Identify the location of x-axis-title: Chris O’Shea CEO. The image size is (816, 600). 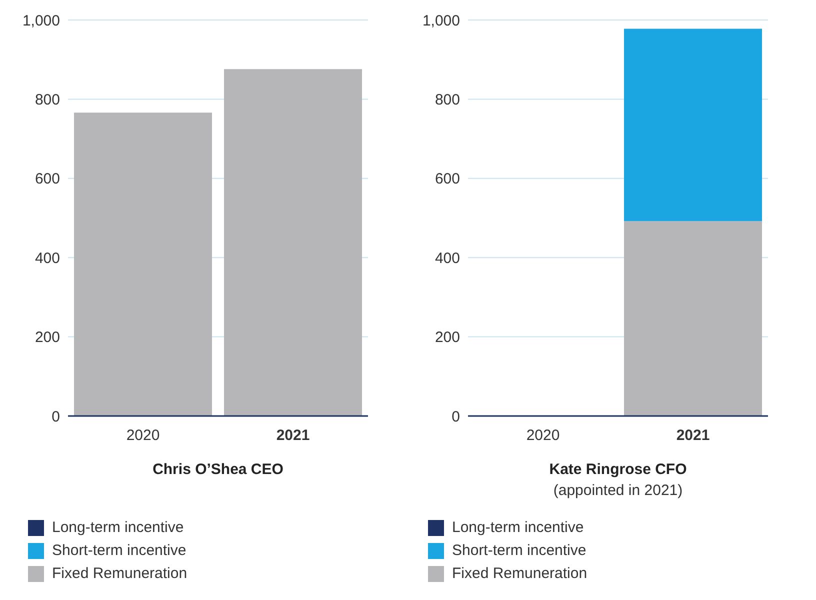
(218, 469).